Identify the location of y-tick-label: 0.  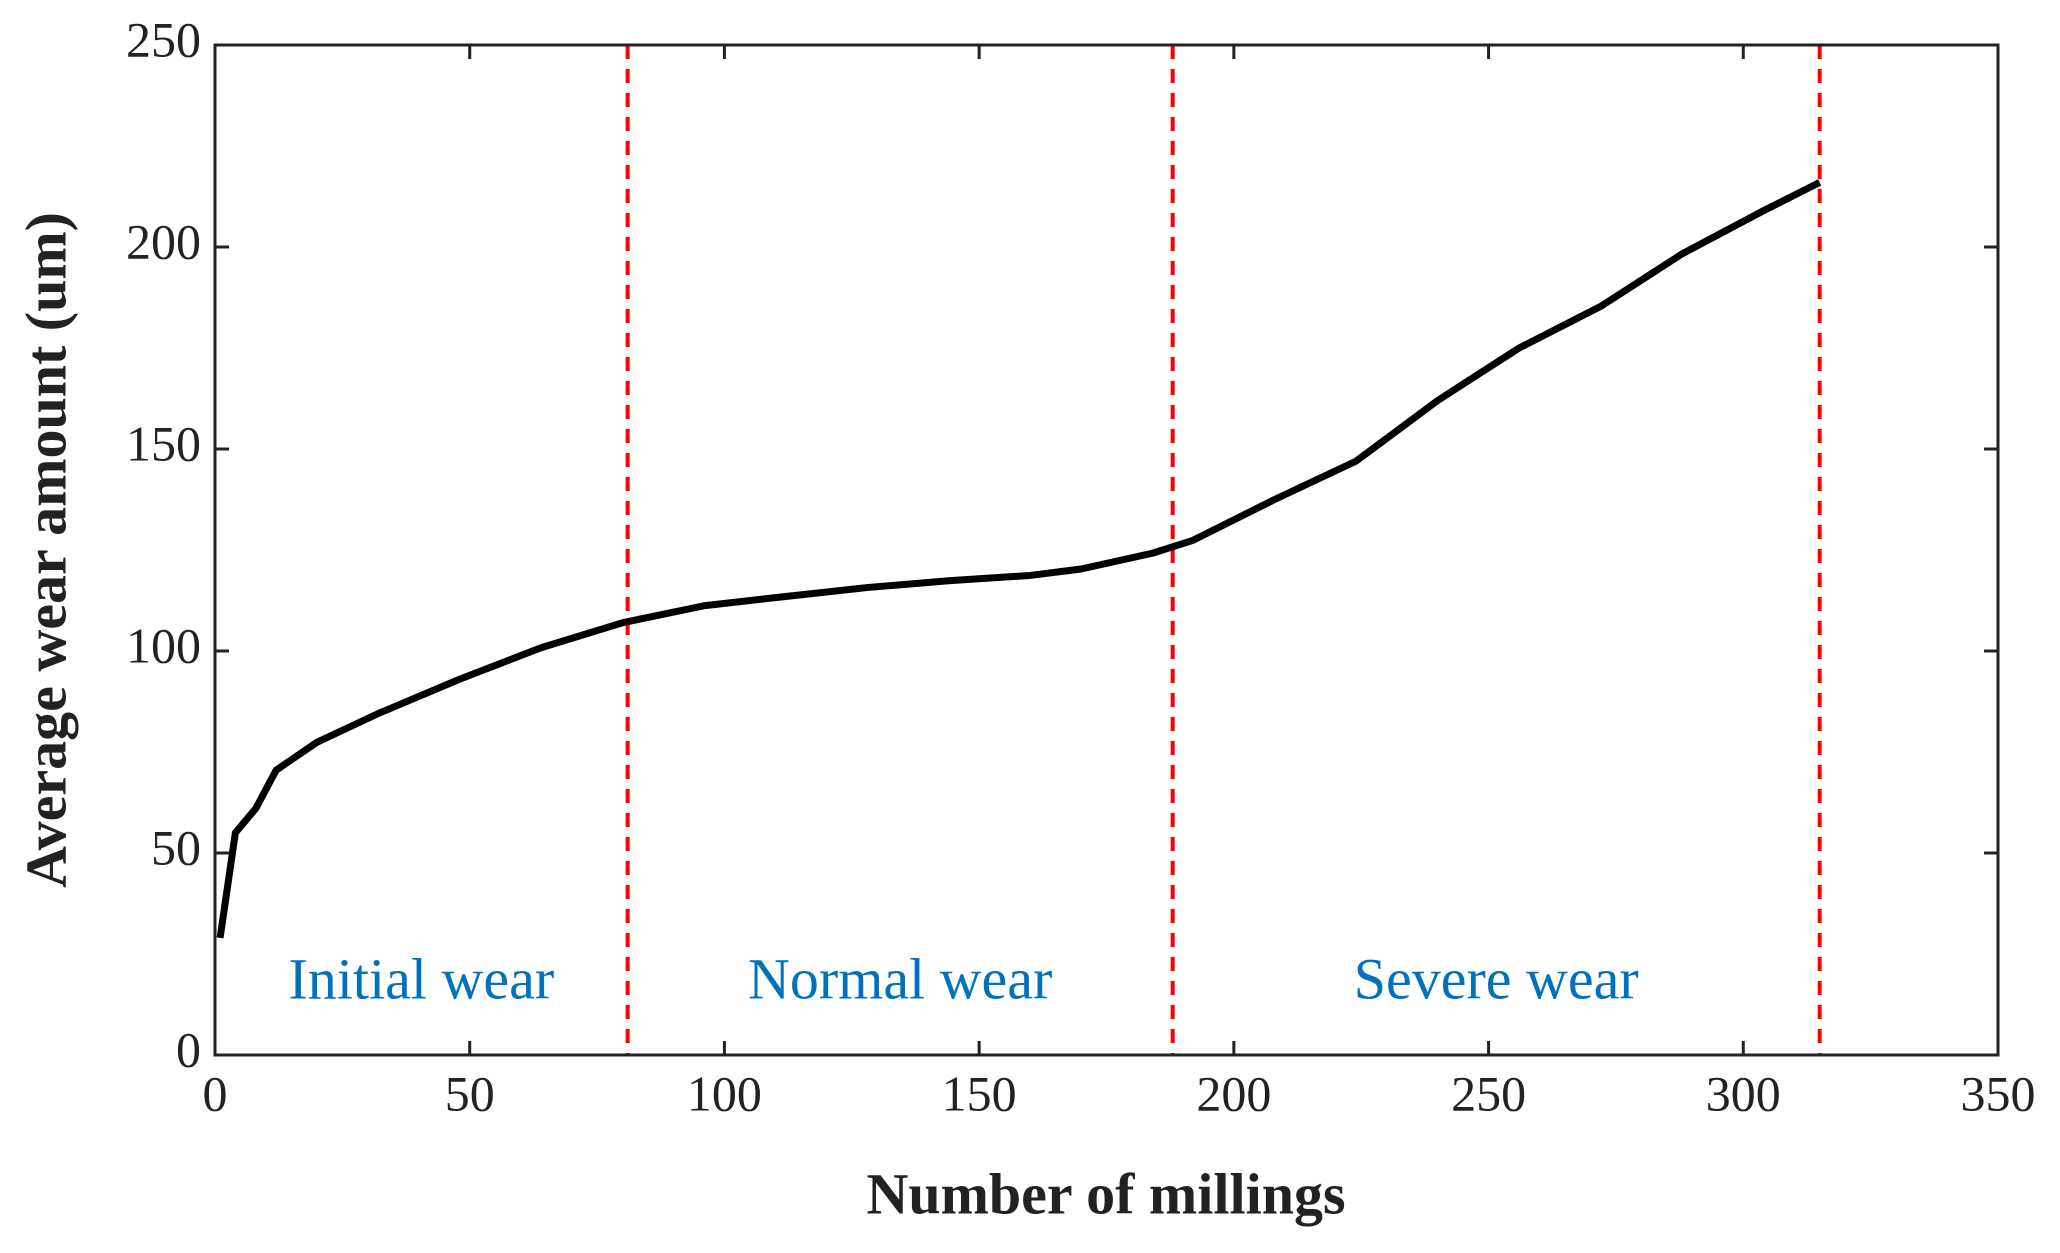
(188, 1049).